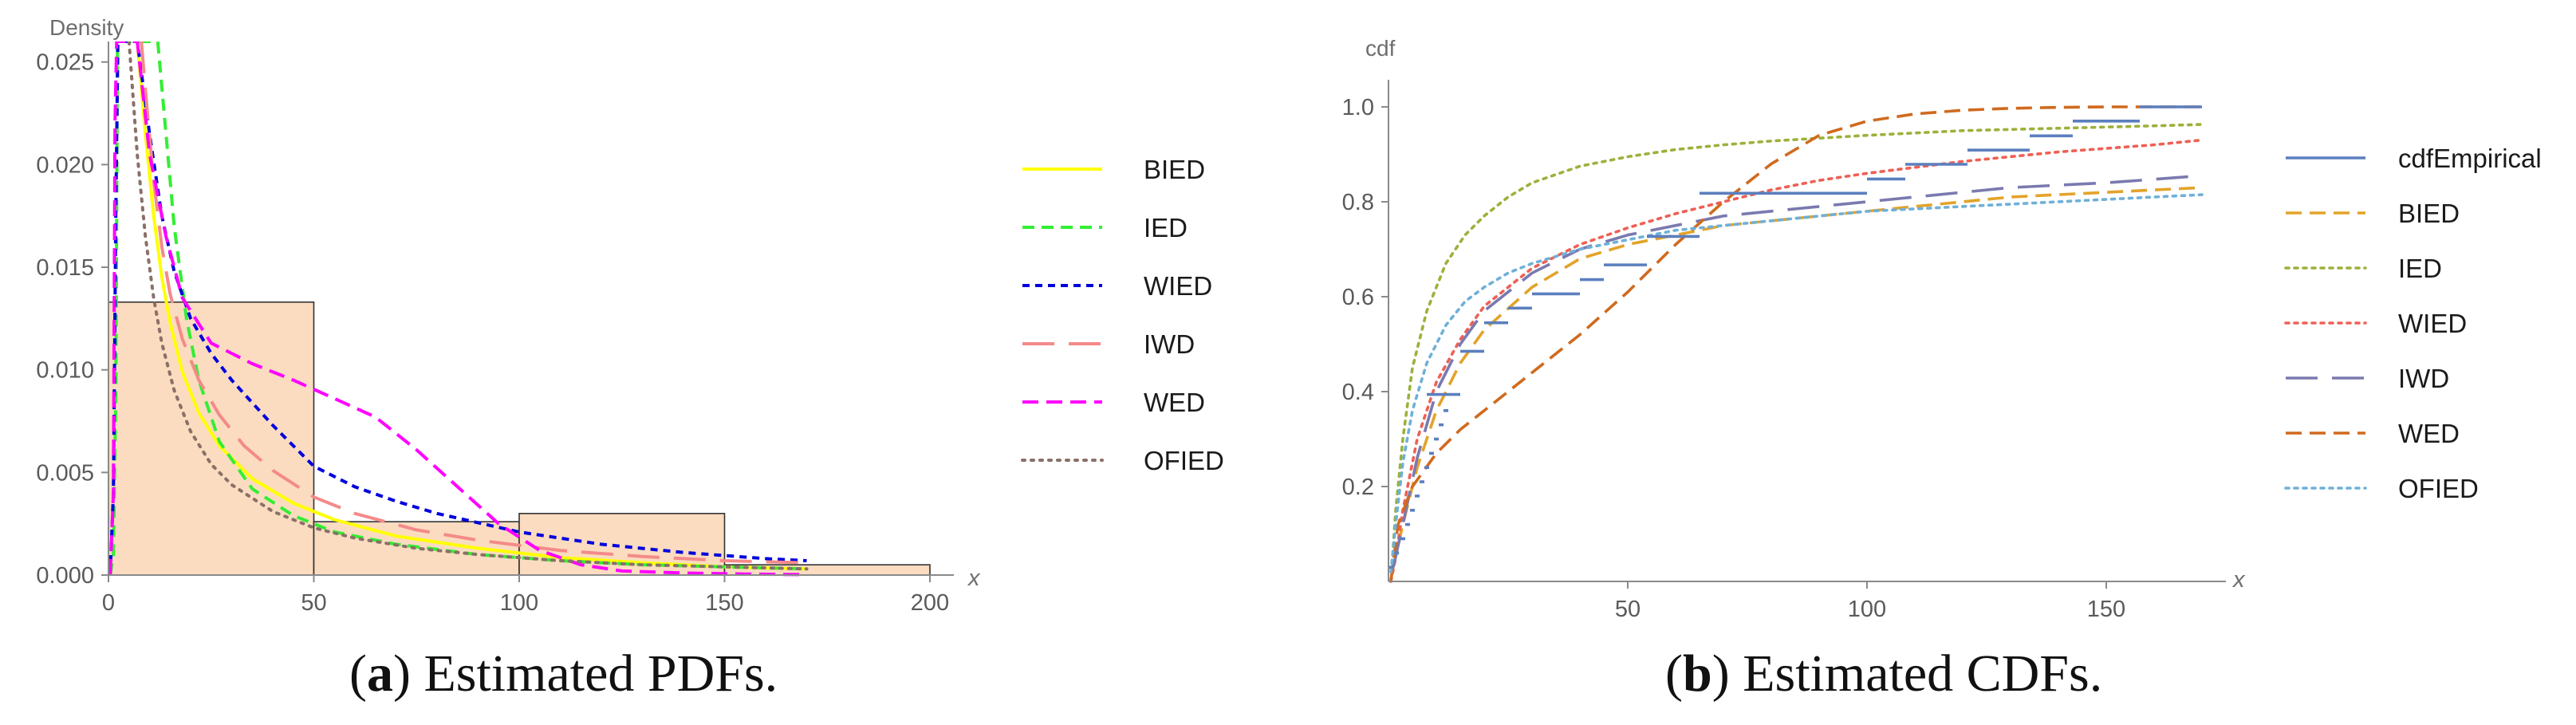 The image size is (2576, 725). What do you see at coordinates (65, 63) in the screenshot?
I see `pdf-y-tick-label: 0.025` at bounding box center [65, 63].